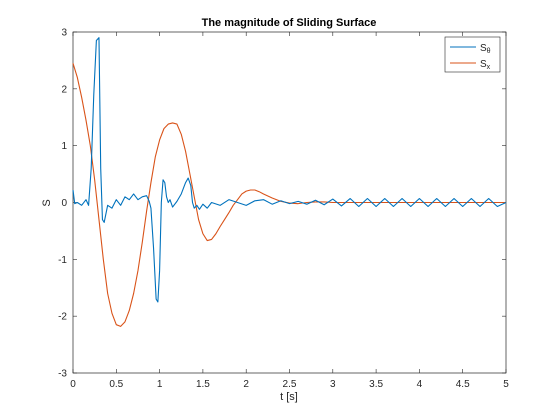 Image resolution: width=560 pixels, height=420 pixels. What do you see at coordinates (489, 51) in the screenshot?
I see `legend-label-s-theta-sub: θ` at bounding box center [489, 51].